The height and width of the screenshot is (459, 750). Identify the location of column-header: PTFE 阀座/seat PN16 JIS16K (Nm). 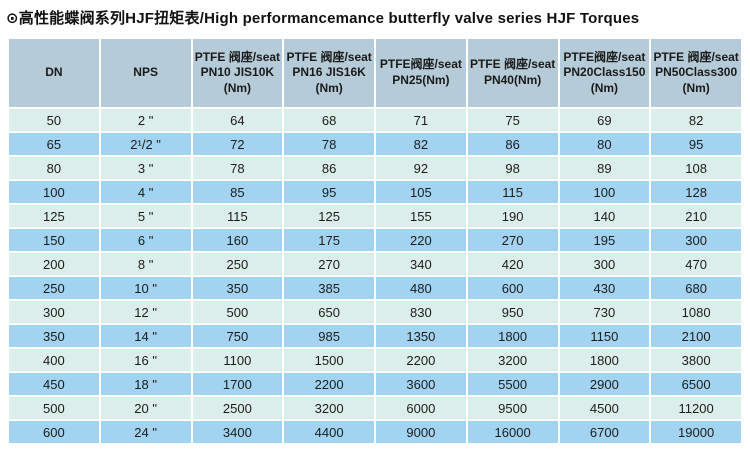
(329, 73).